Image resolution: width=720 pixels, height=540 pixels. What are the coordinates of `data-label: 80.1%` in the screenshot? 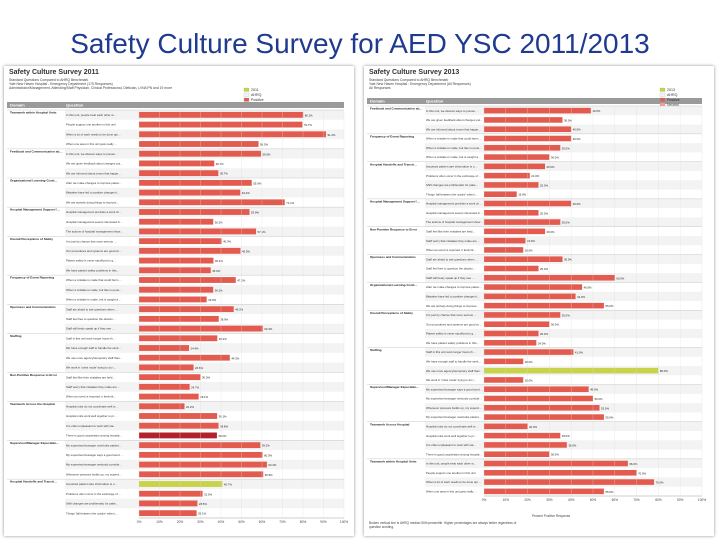 It's located at (309, 115).